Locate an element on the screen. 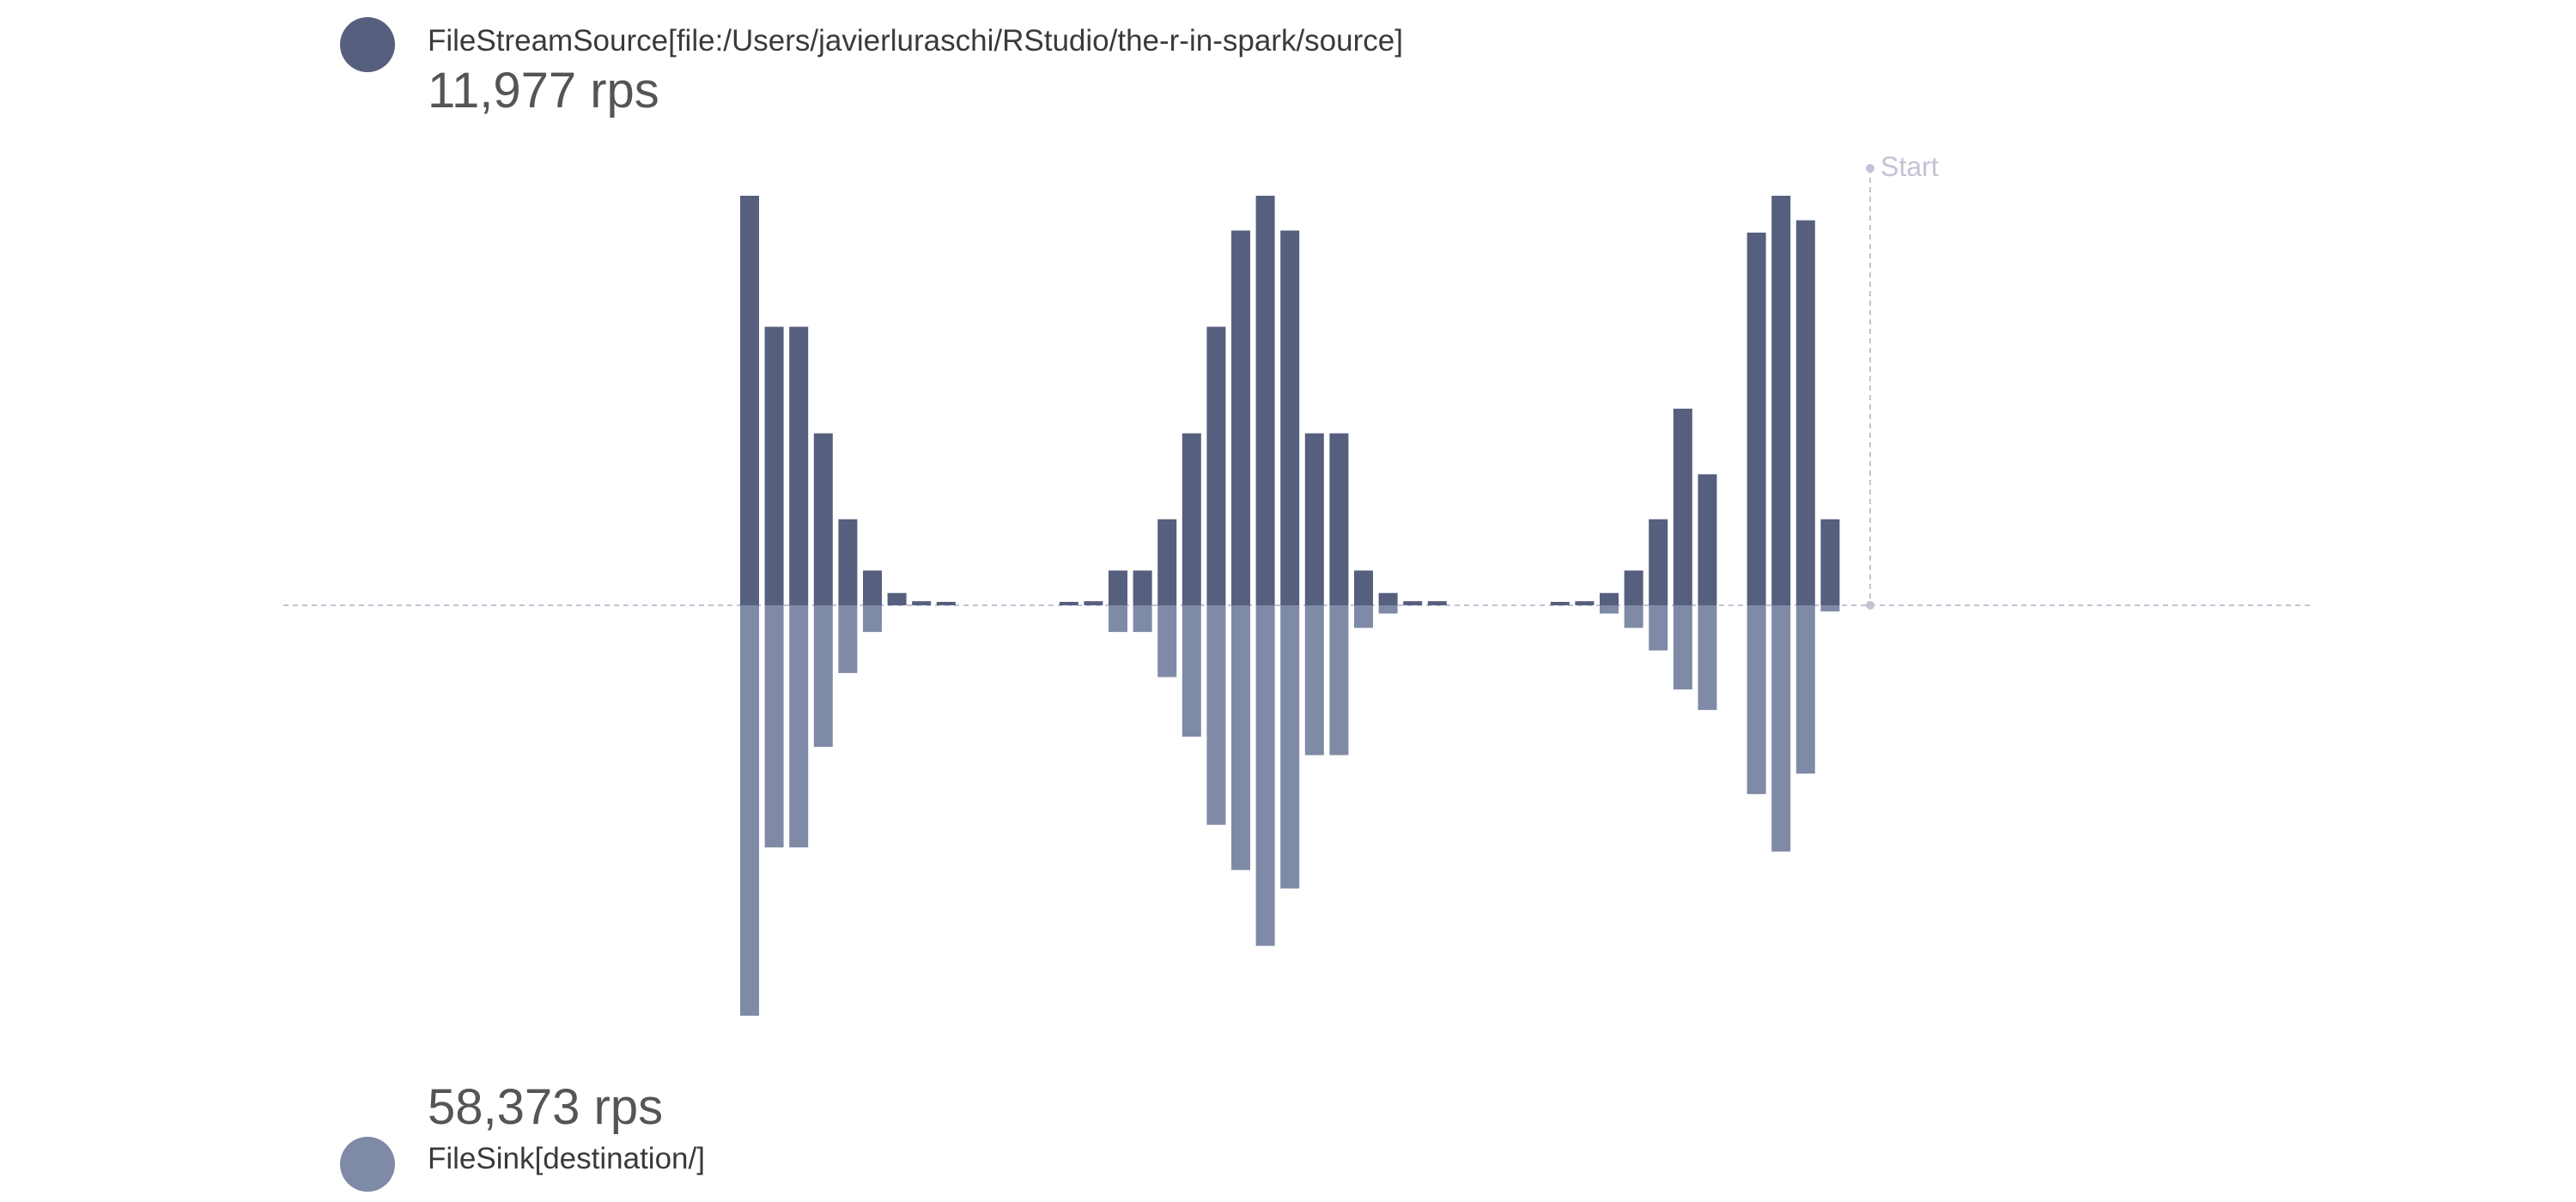  sink-name: FileSink[destination/] is located at coordinates (566, 1158).